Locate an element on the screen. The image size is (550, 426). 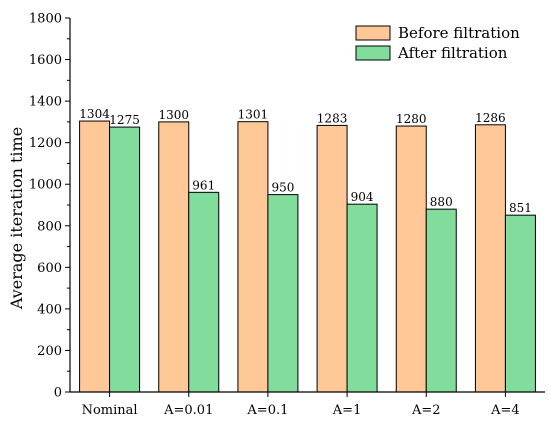
data-label-before-1: 1300 is located at coordinates (173, 115).